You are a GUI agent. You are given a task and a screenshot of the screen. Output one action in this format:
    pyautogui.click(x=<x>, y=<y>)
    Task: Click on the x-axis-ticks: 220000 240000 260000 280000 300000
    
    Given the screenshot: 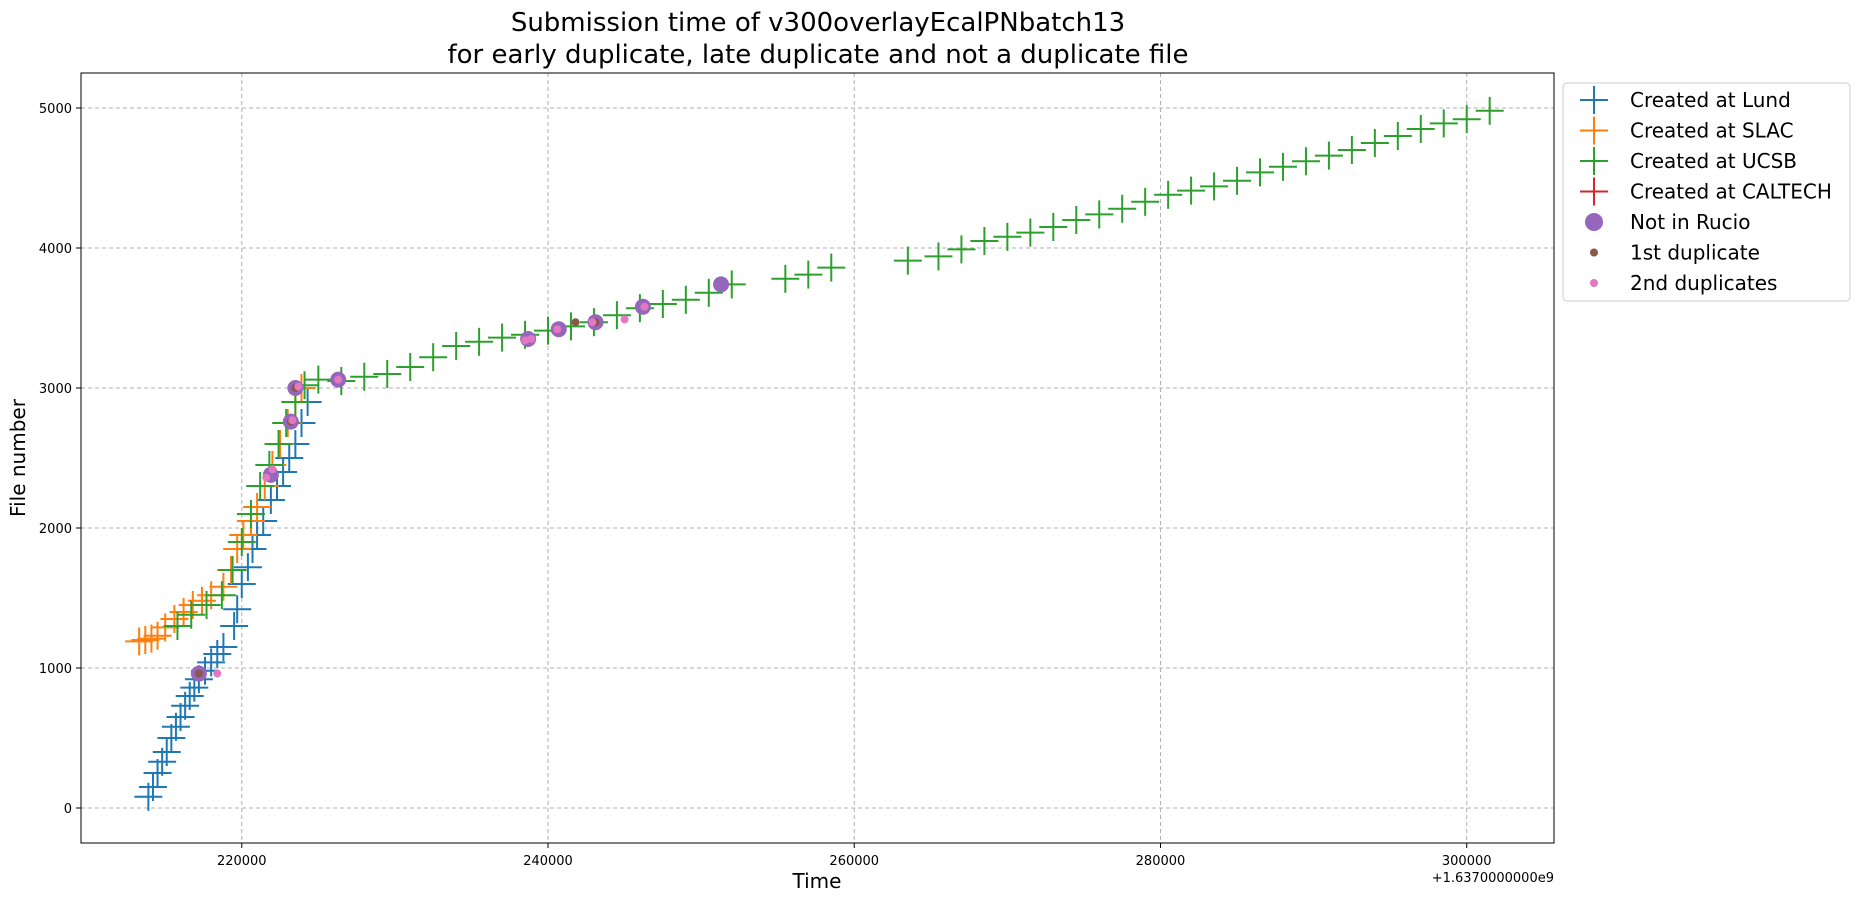 What is the action you would take?
    pyautogui.click(x=854, y=856)
    